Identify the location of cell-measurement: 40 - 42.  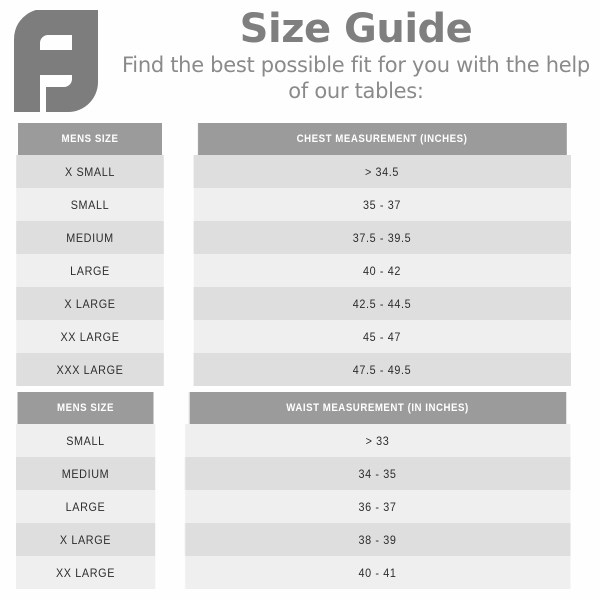
(382, 270).